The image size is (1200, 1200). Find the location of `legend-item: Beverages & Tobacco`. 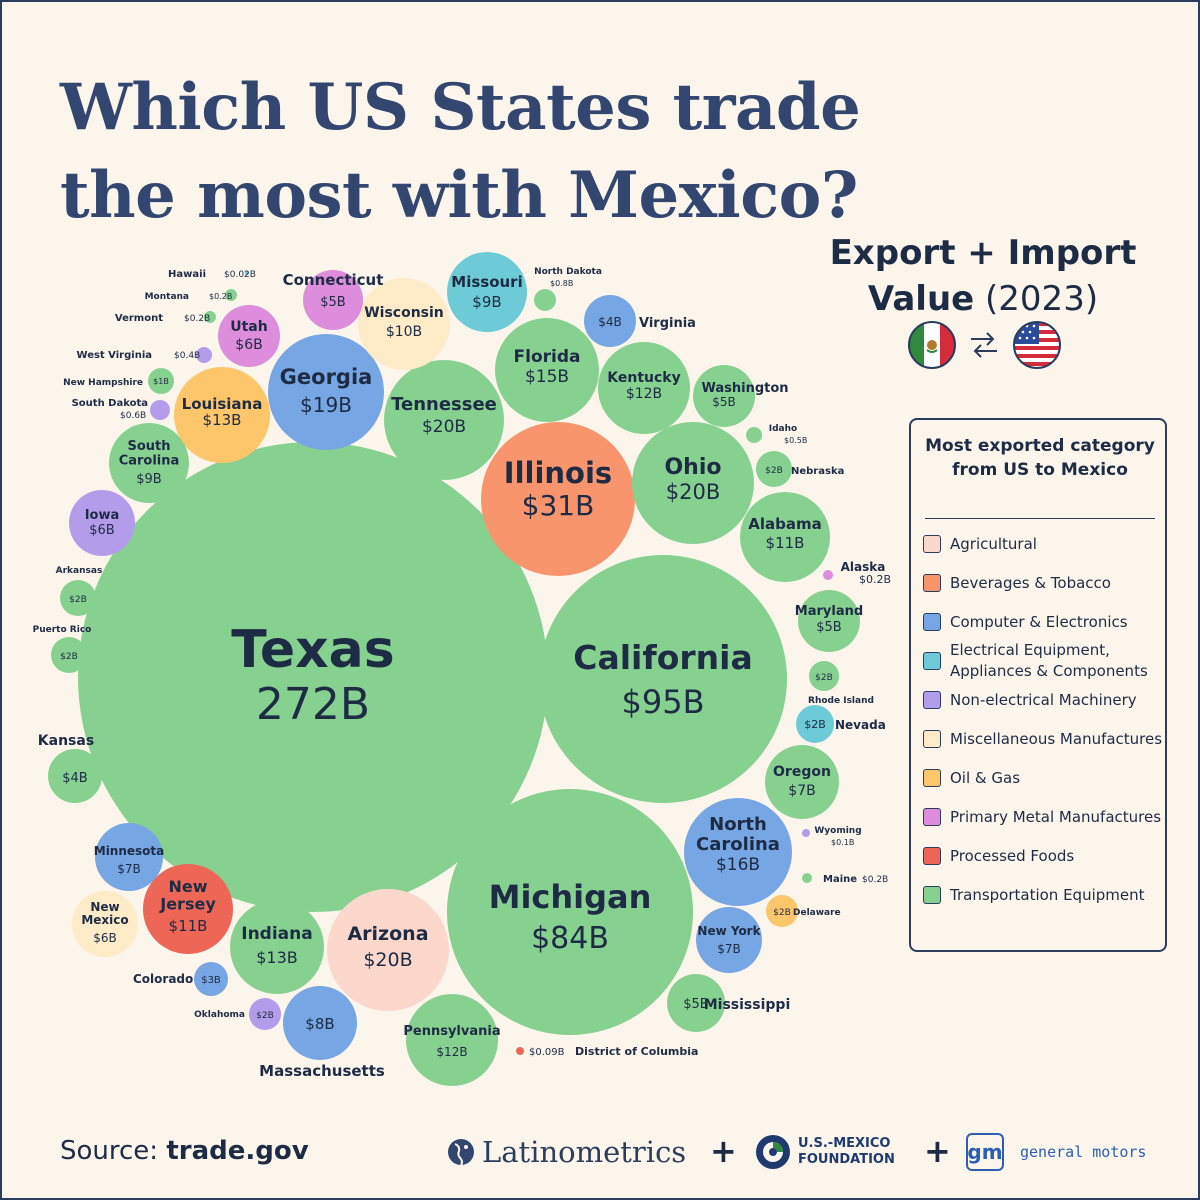

legend-item: Beverages & Tobacco is located at coordinates (1043, 583).